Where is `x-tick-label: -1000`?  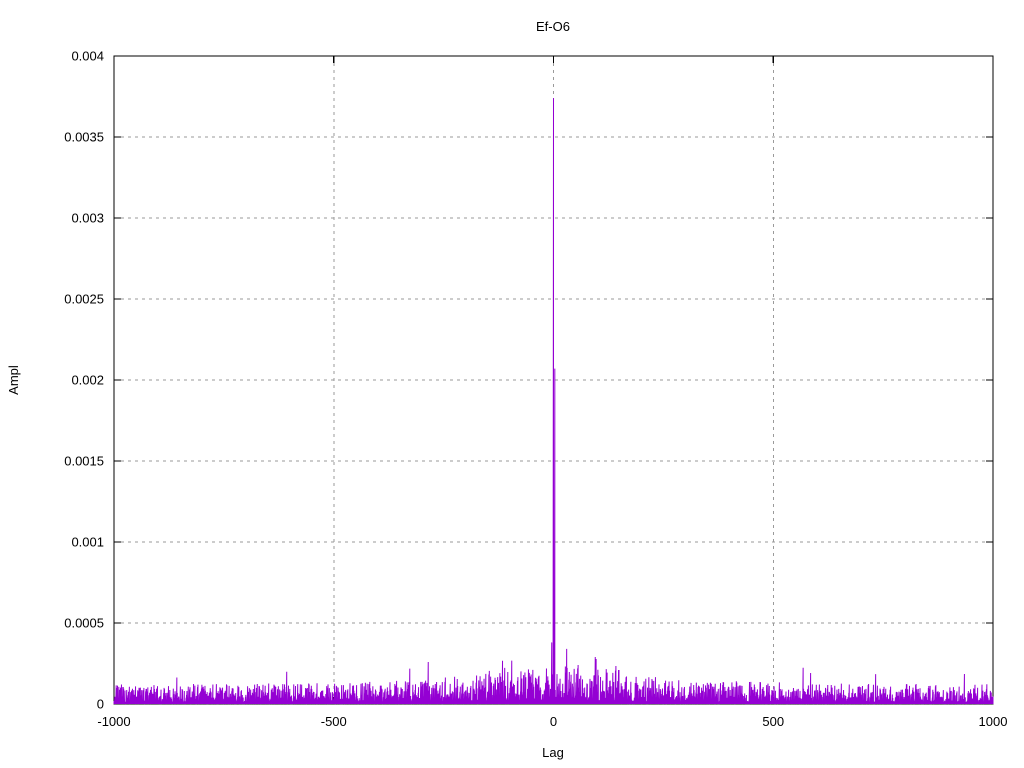
x-tick-label: -1000 is located at coordinates (113, 721).